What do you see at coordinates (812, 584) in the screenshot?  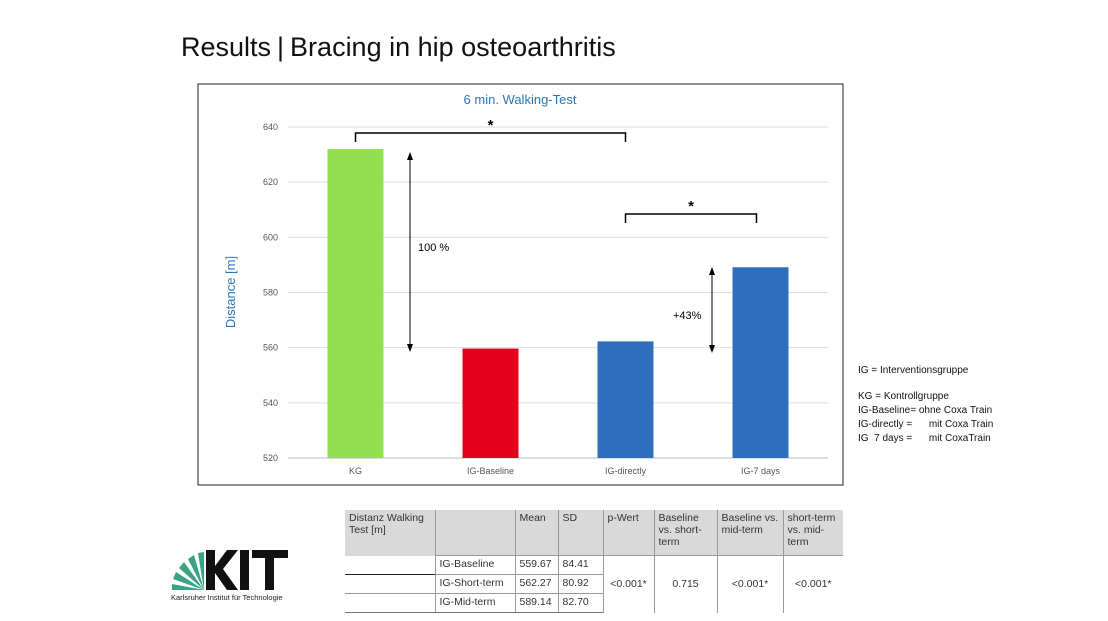 I see `short-vs-mid-cell: <0.001*` at bounding box center [812, 584].